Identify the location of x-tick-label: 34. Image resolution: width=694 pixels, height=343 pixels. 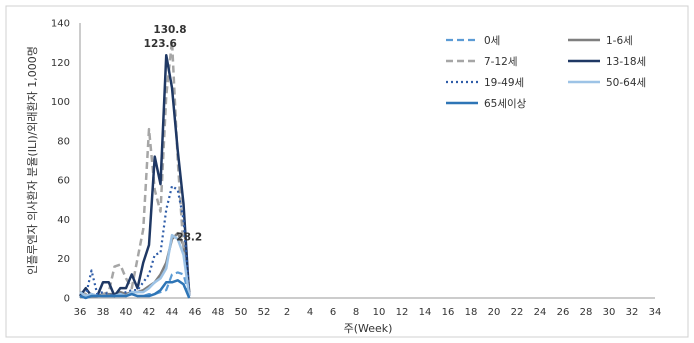
(655, 312).